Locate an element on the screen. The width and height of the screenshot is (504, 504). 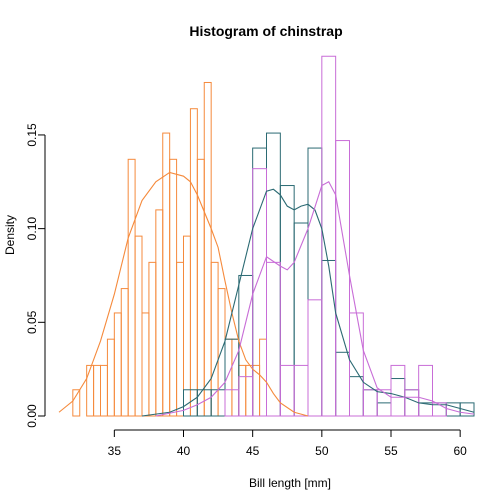
histogram-bar-s0-b10 is located at coordinates (152, 339).